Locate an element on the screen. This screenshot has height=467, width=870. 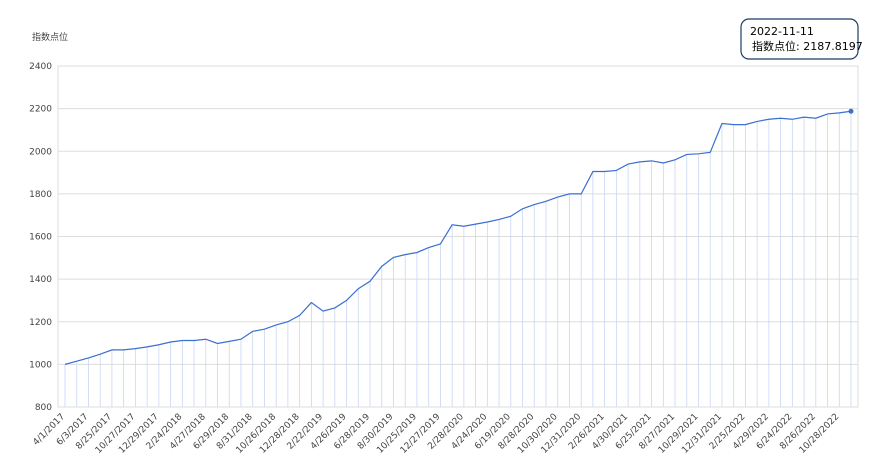
y-tick-label: 2400 is located at coordinates (40, 67).